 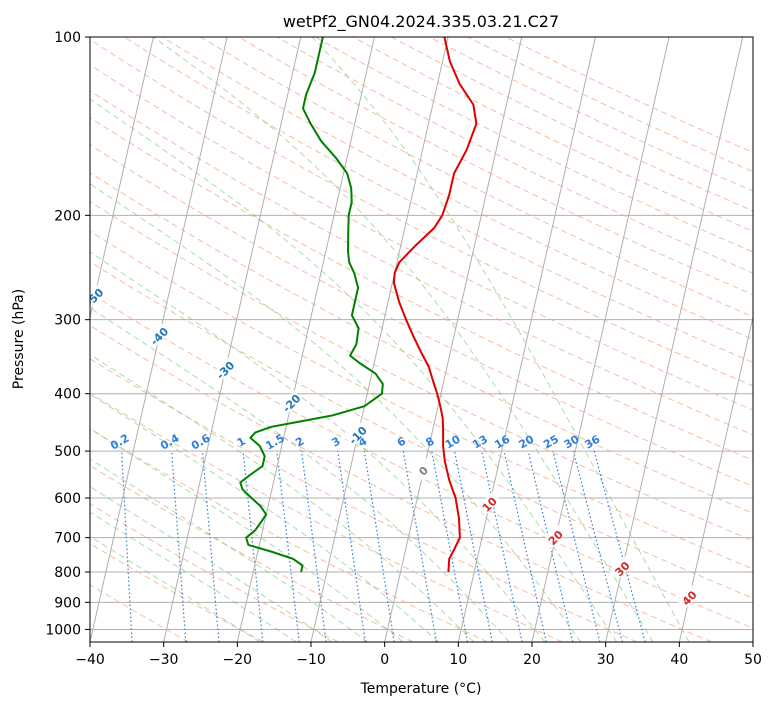 I want to click on mixing-ratio-label: 2, so click(x=299, y=442).